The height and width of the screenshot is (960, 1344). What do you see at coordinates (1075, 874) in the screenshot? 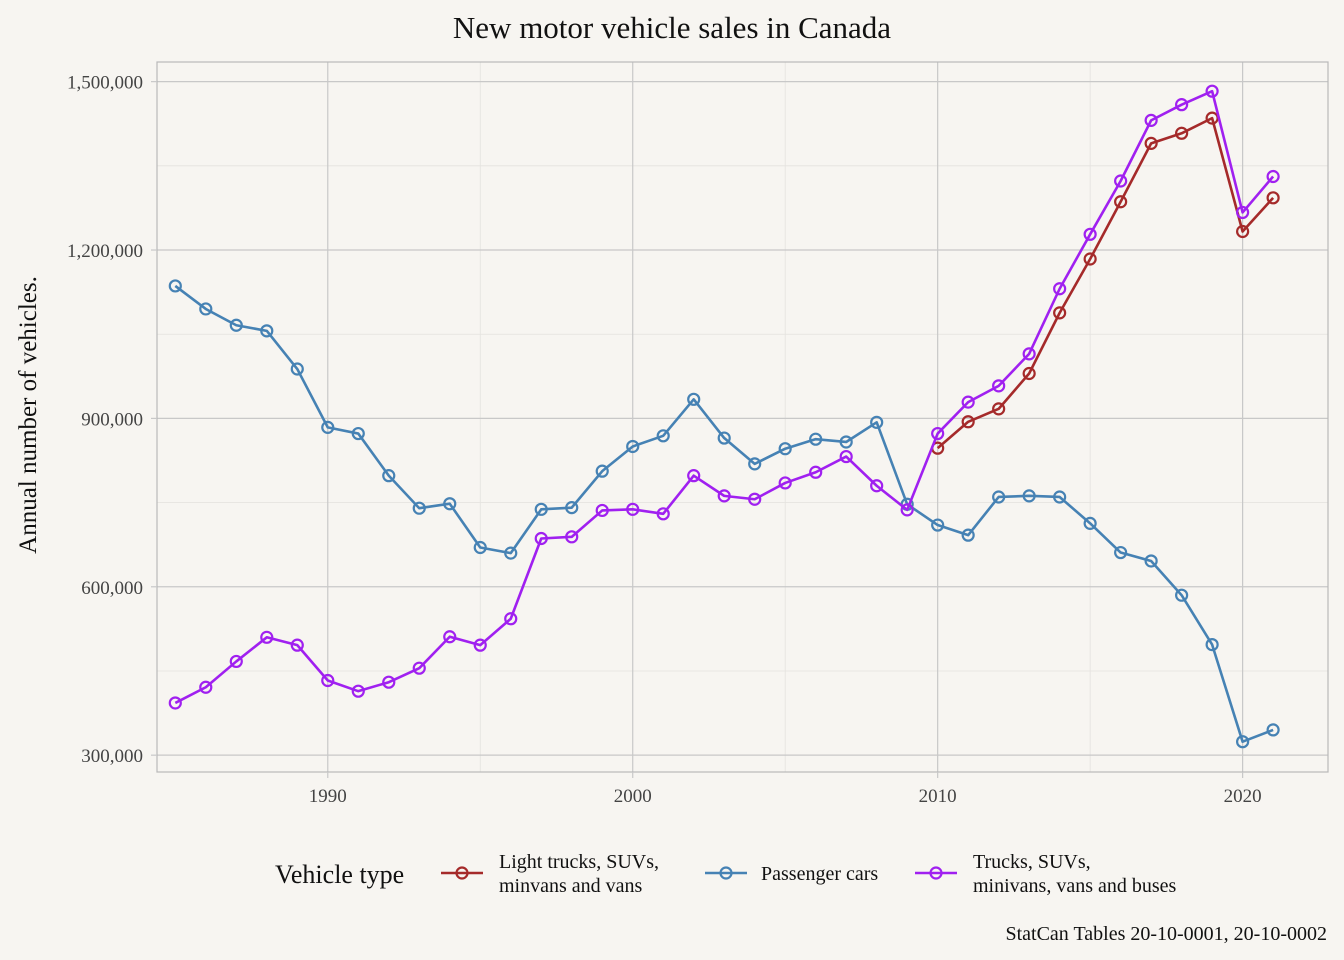
I see `legend-label: Trucks, SUVs, minivans, vans and buses` at bounding box center [1075, 874].